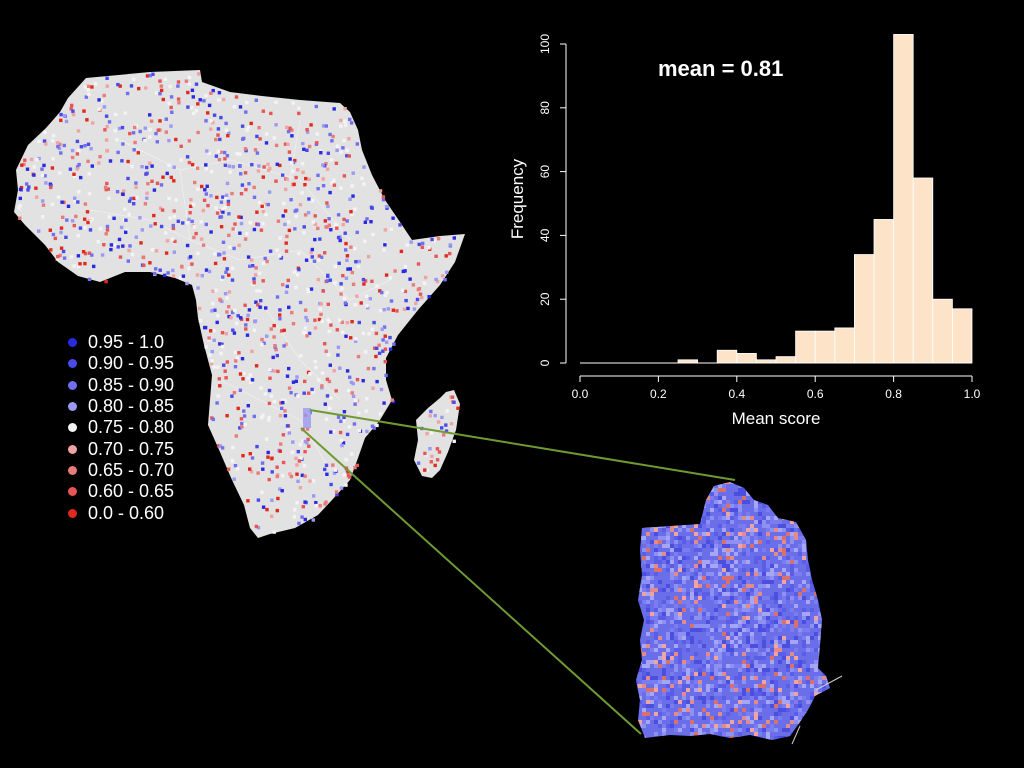 This screenshot has height=768, width=1024. What do you see at coordinates (786, 360) in the screenshot?
I see `histogram-bar` at bounding box center [786, 360].